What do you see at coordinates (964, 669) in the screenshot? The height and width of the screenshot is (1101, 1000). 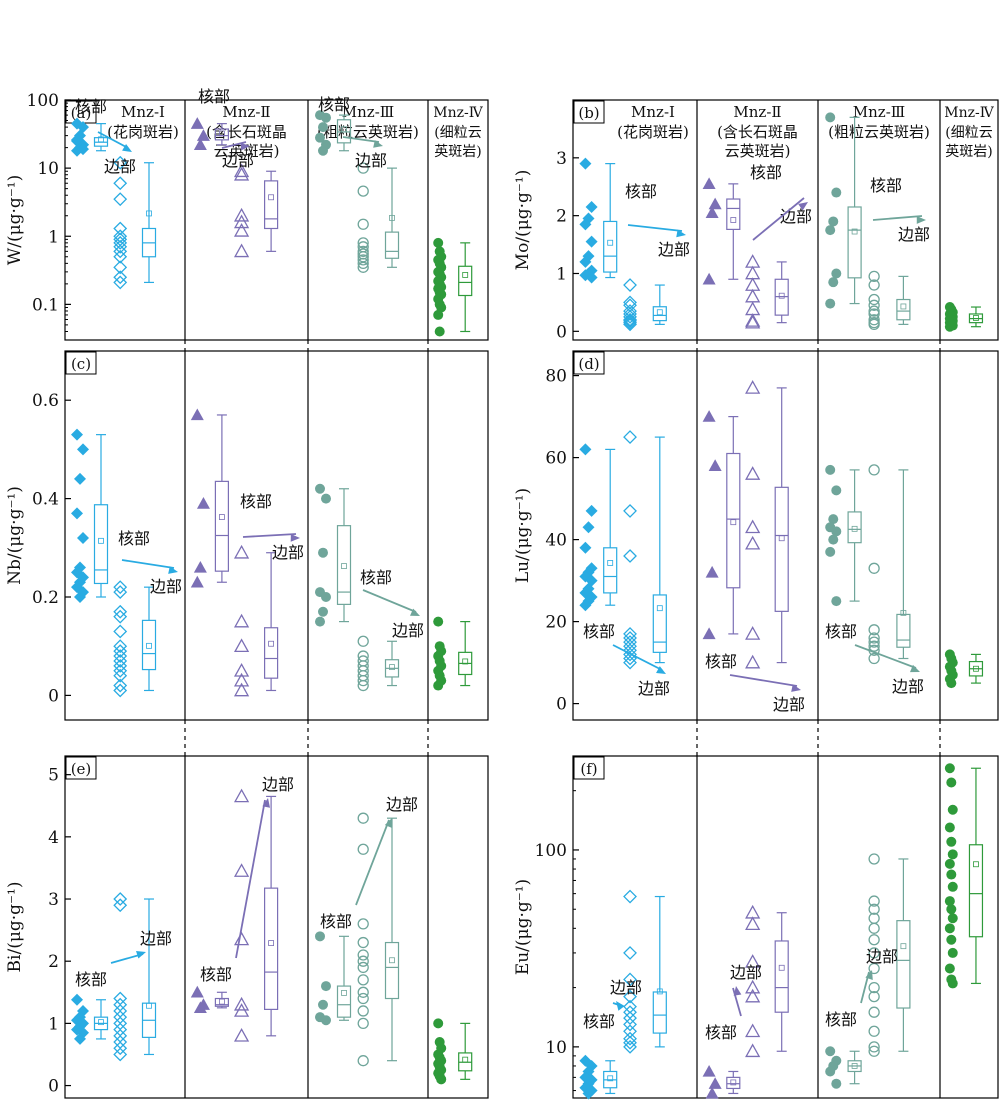 I see `series-Mnz-Ⅳ` at bounding box center [964, 669].